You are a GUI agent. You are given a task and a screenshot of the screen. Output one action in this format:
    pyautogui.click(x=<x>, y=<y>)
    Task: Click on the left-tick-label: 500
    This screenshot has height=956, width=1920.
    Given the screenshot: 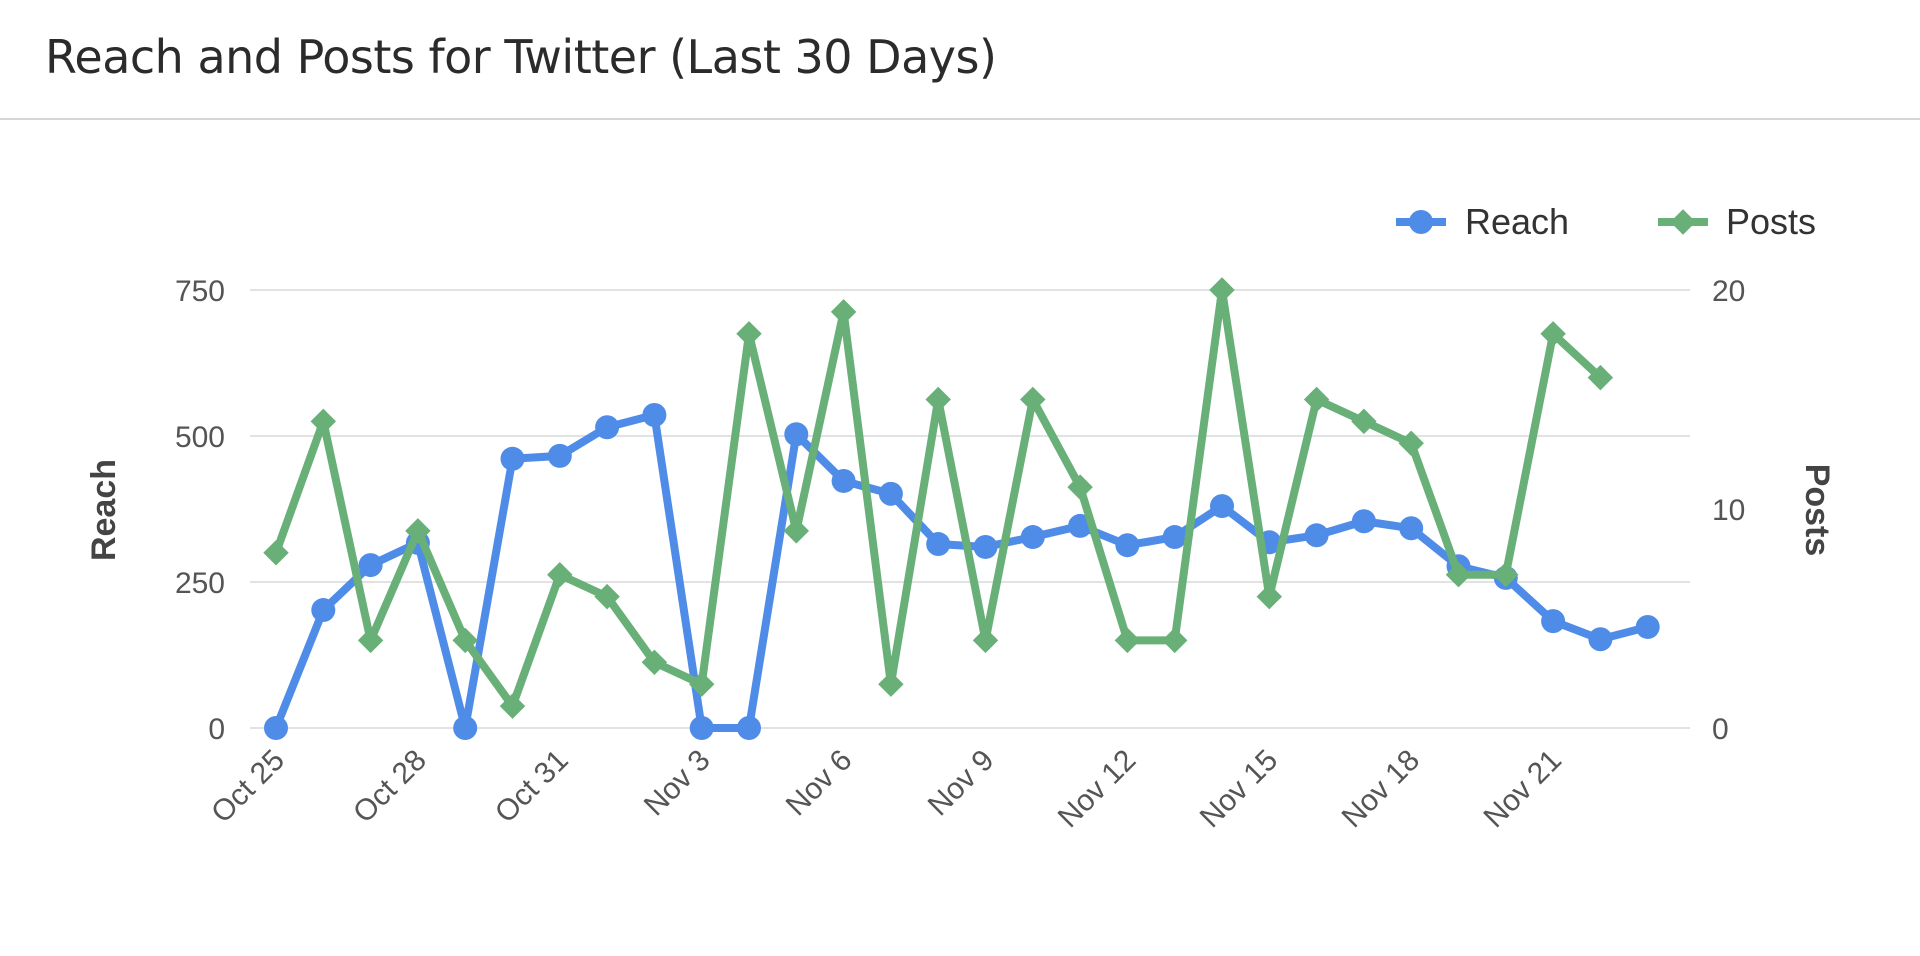 What is the action you would take?
    pyautogui.click(x=200, y=437)
    